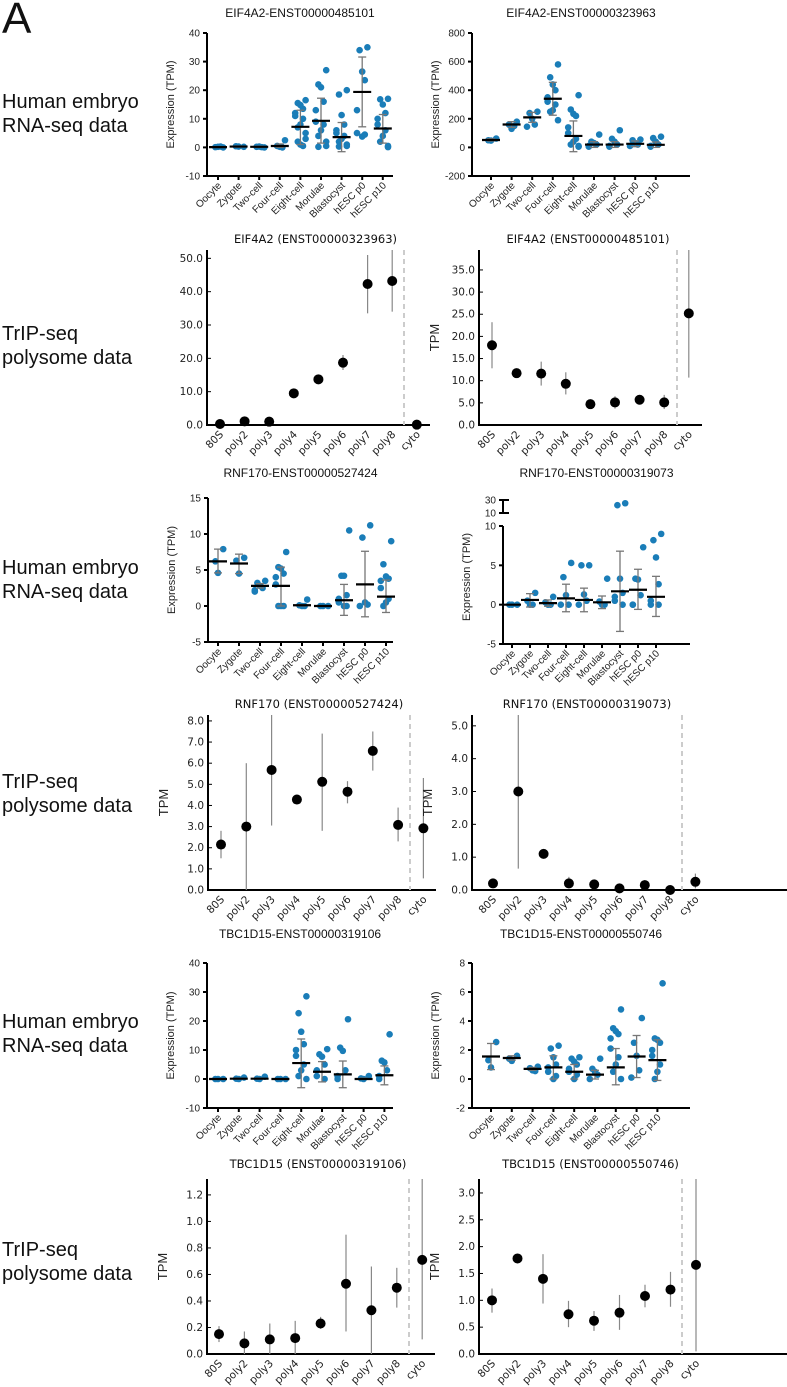 The width and height of the screenshot is (787, 1387). I want to click on y-tick-label: 0.4, so click(194, 1301).